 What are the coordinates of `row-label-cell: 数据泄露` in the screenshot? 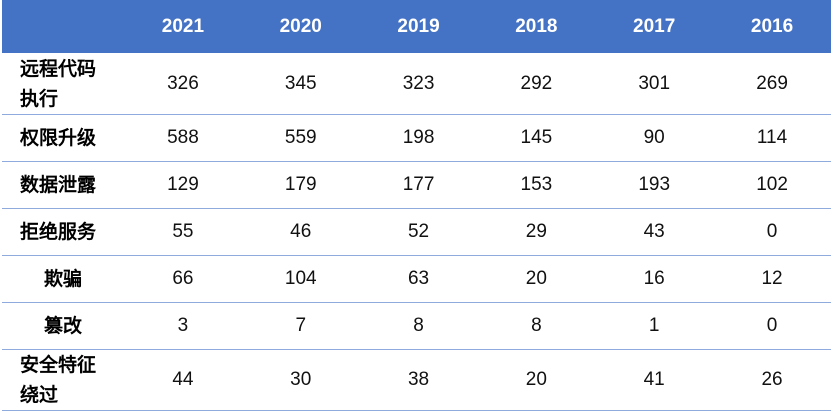 It's located at (63, 185).